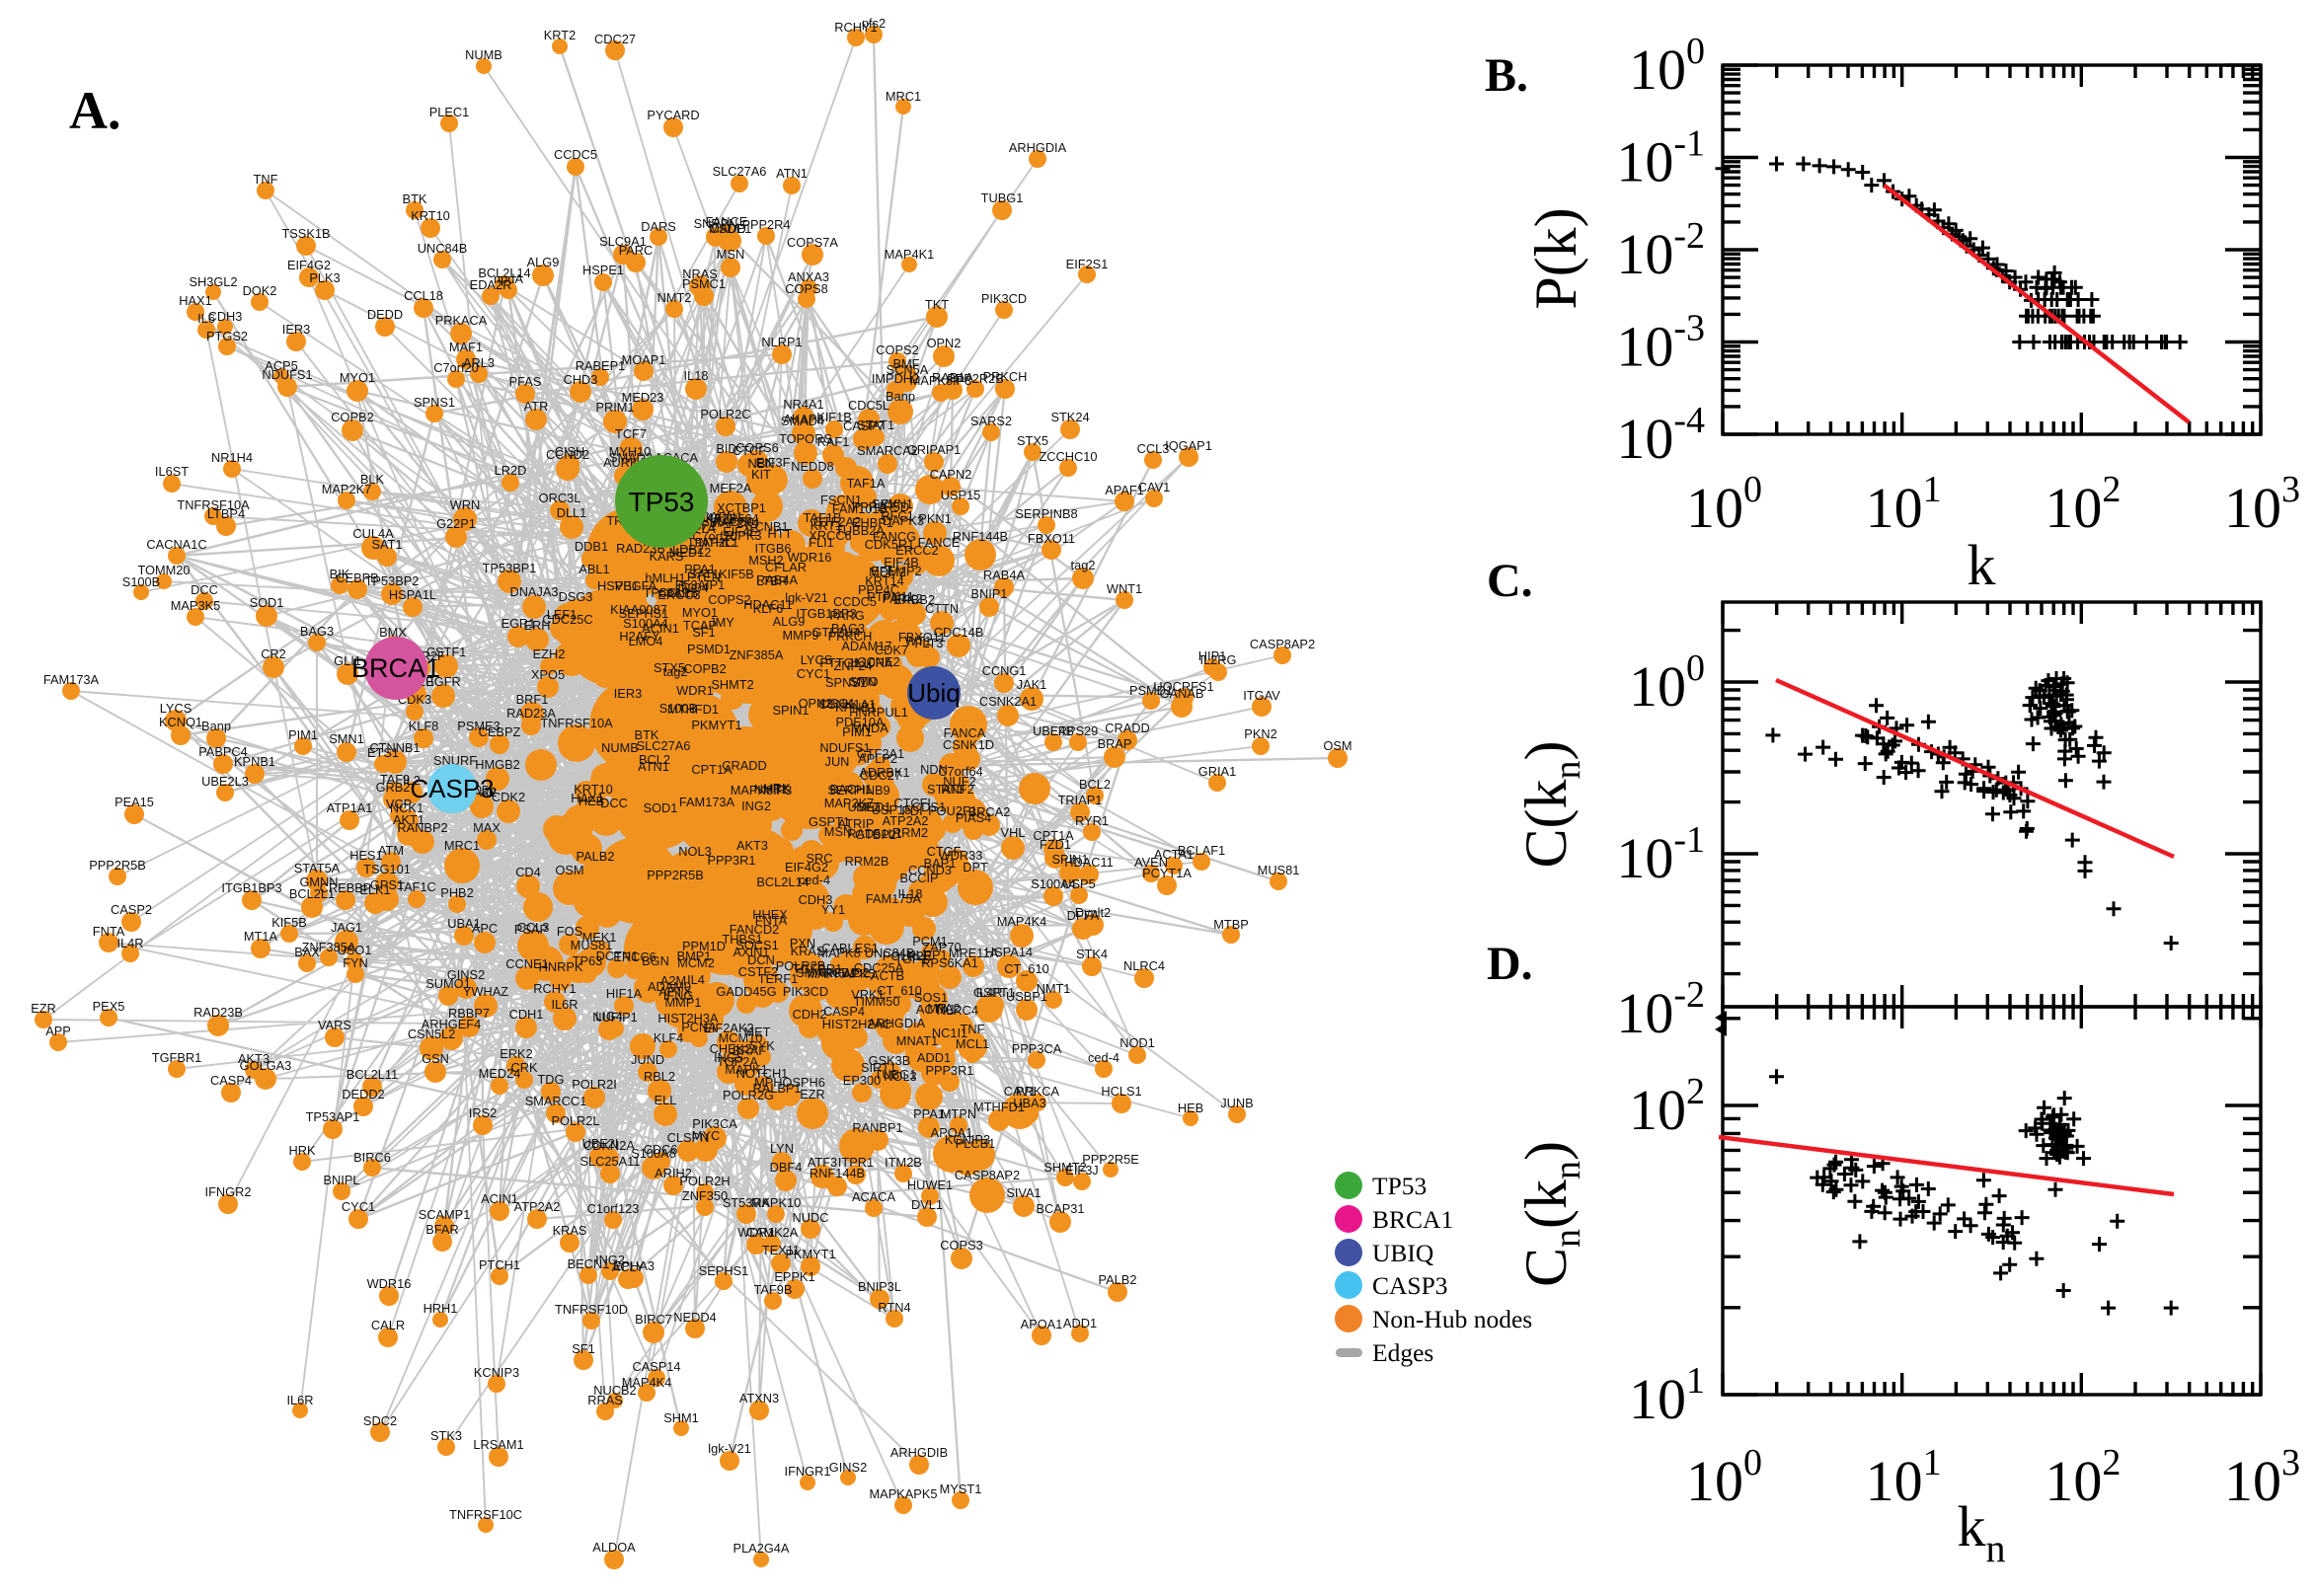 This screenshot has width=2316, height=1596. I want to click on svg-text: CASP14, so click(656, 1366).